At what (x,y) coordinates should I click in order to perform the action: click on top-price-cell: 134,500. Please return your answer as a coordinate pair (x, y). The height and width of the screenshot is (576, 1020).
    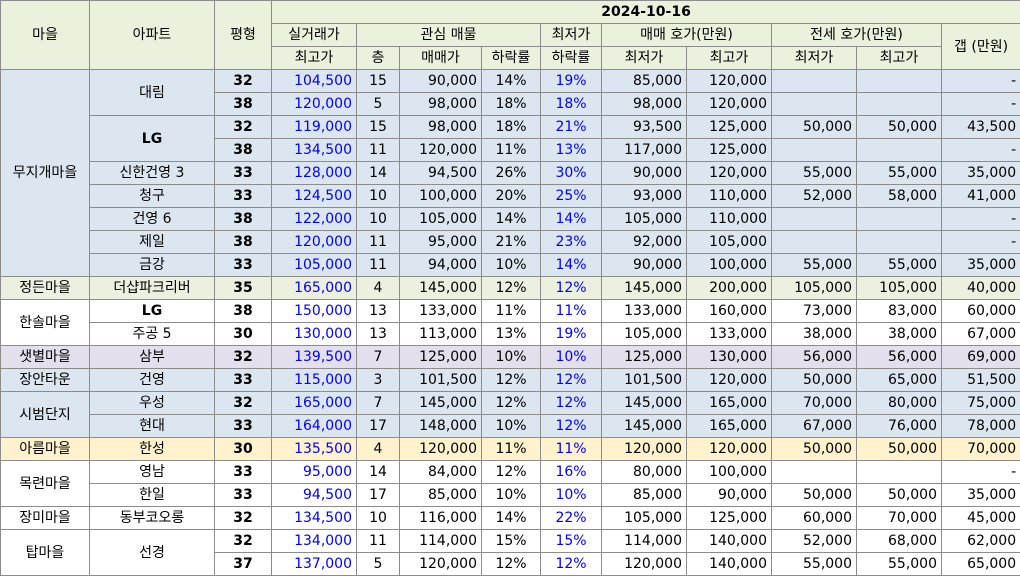
    Looking at the image, I should click on (314, 518).